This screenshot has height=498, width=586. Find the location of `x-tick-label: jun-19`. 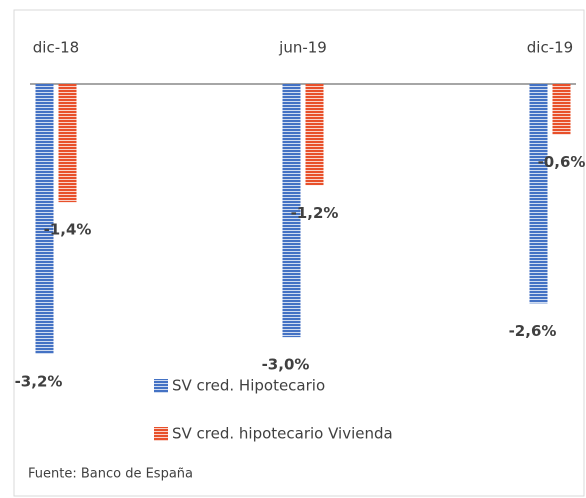

x-tick-label: jun-19 is located at coordinates (302, 48).